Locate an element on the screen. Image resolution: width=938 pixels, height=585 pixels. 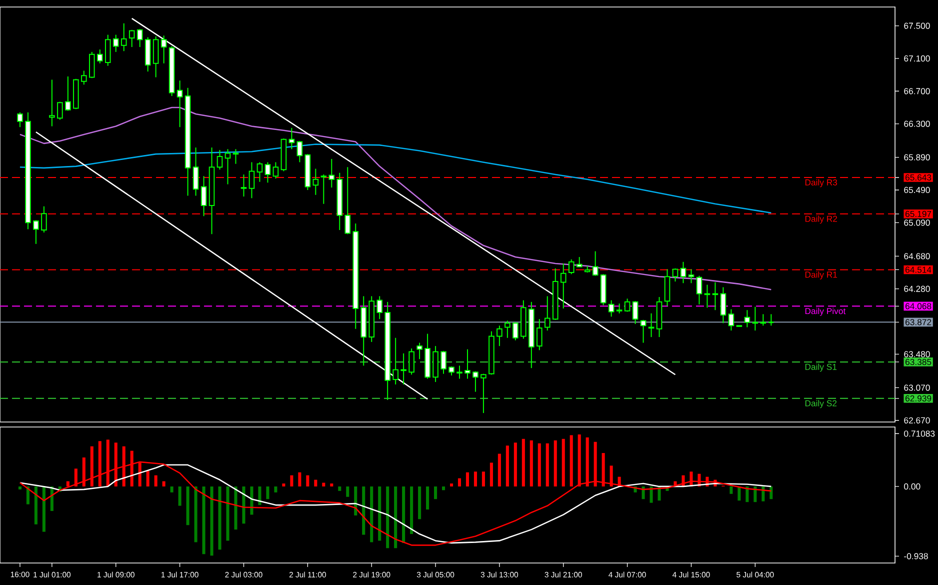
ref-line-label: Daily R2 is located at coordinates (821, 220).